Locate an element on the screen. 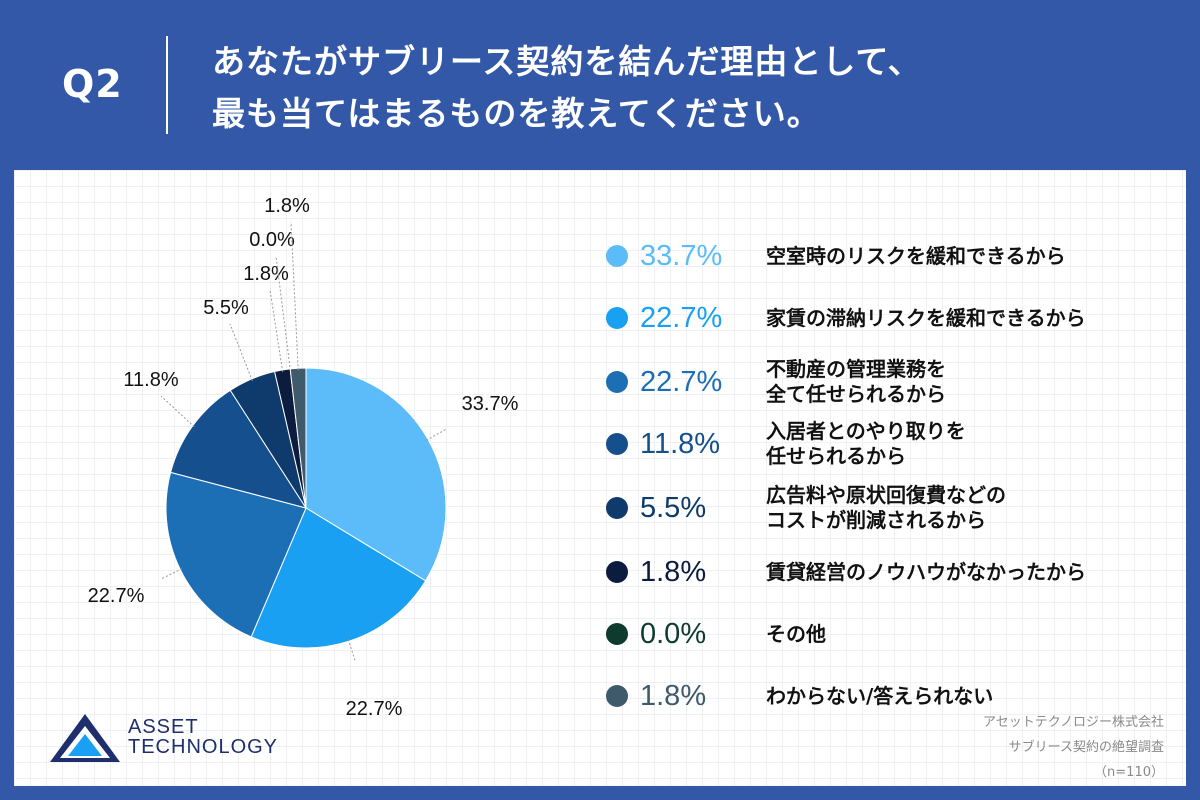 The height and width of the screenshot is (800, 1200). logo-text-technology: TECHNOLOGY is located at coordinates (203, 747).